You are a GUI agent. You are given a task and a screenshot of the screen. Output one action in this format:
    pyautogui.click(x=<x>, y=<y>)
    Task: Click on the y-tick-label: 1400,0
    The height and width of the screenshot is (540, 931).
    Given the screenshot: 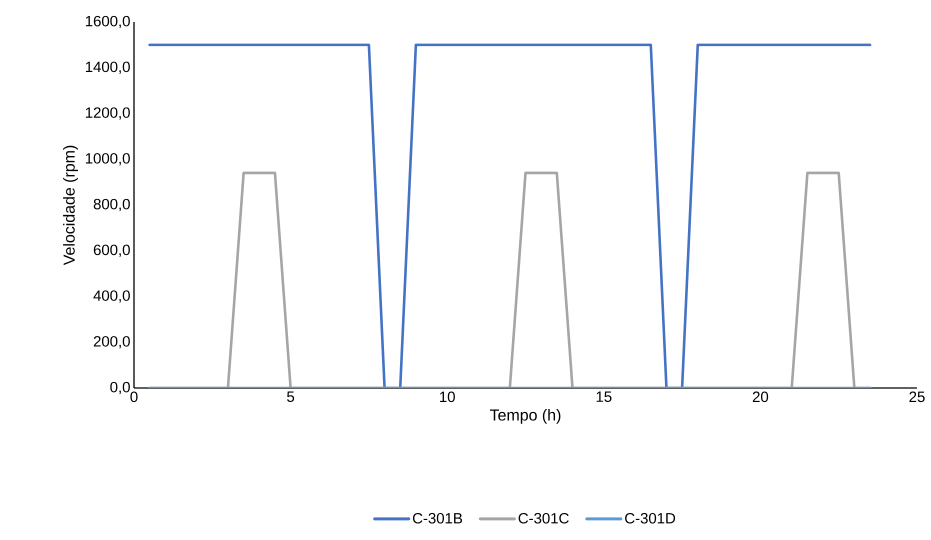 What is the action you would take?
    pyautogui.click(x=108, y=68)
    